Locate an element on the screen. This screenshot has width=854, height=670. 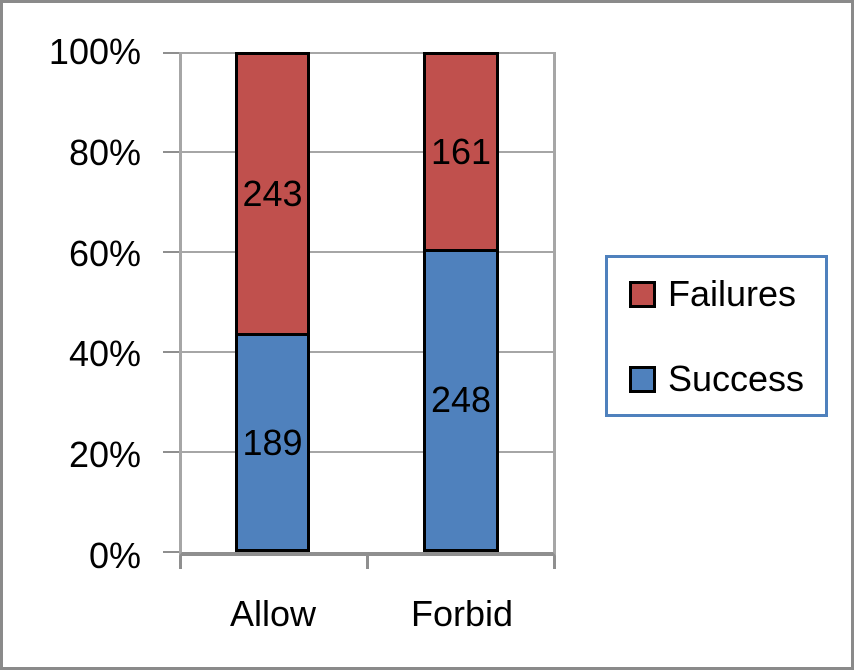
segment-success-forbid: 248 is located at coordinates (461, 400).